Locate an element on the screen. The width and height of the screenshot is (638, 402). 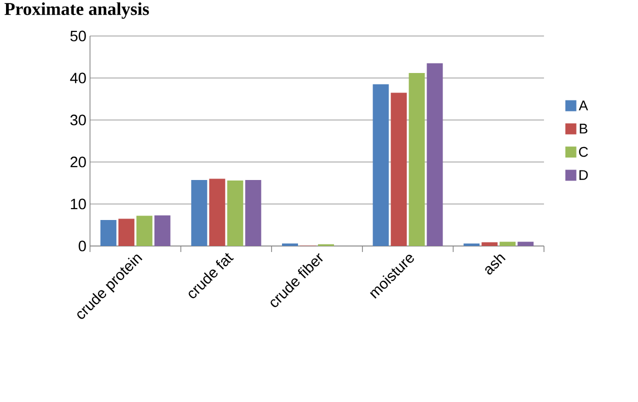
y-tick-label: 20 is located at coordinates (78, 162).